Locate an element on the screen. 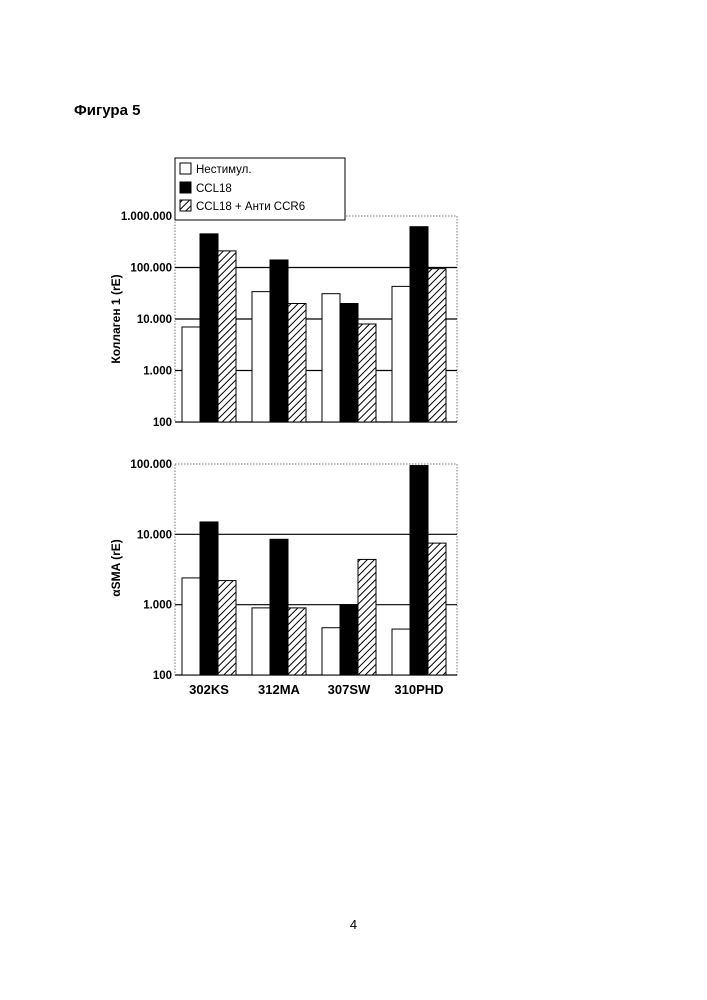 The image size is (707, 1000). legend-swatch-ccl18 is located at coordinates (185, 187).